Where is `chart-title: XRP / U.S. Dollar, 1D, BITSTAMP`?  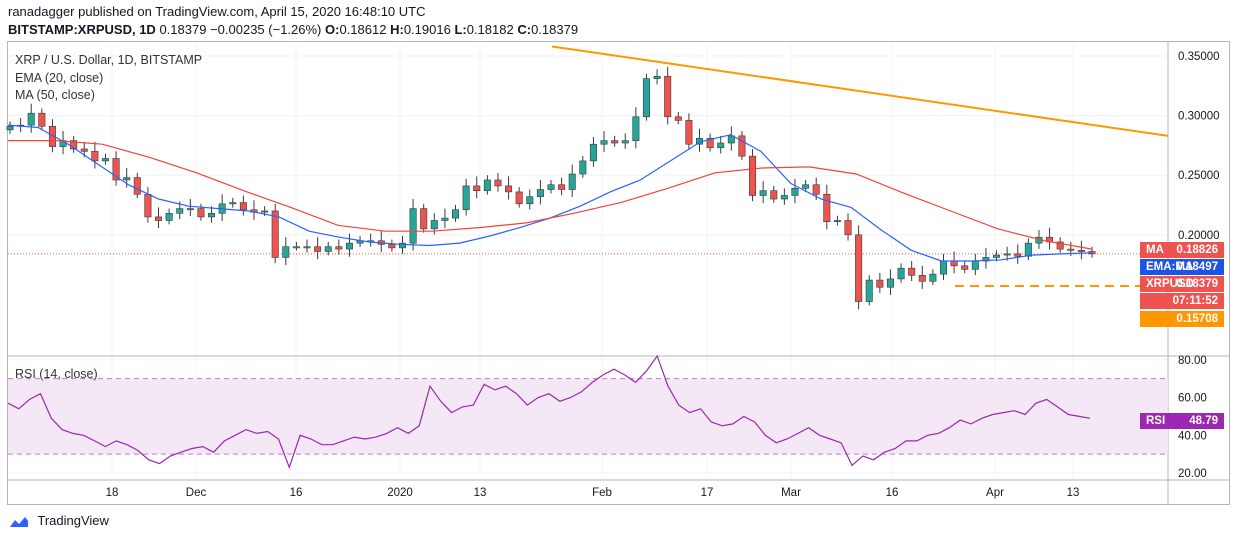
chart-title: XRP / U.S. Dollar, 1D, BITSTAMP is located at coordinates (109, 60).